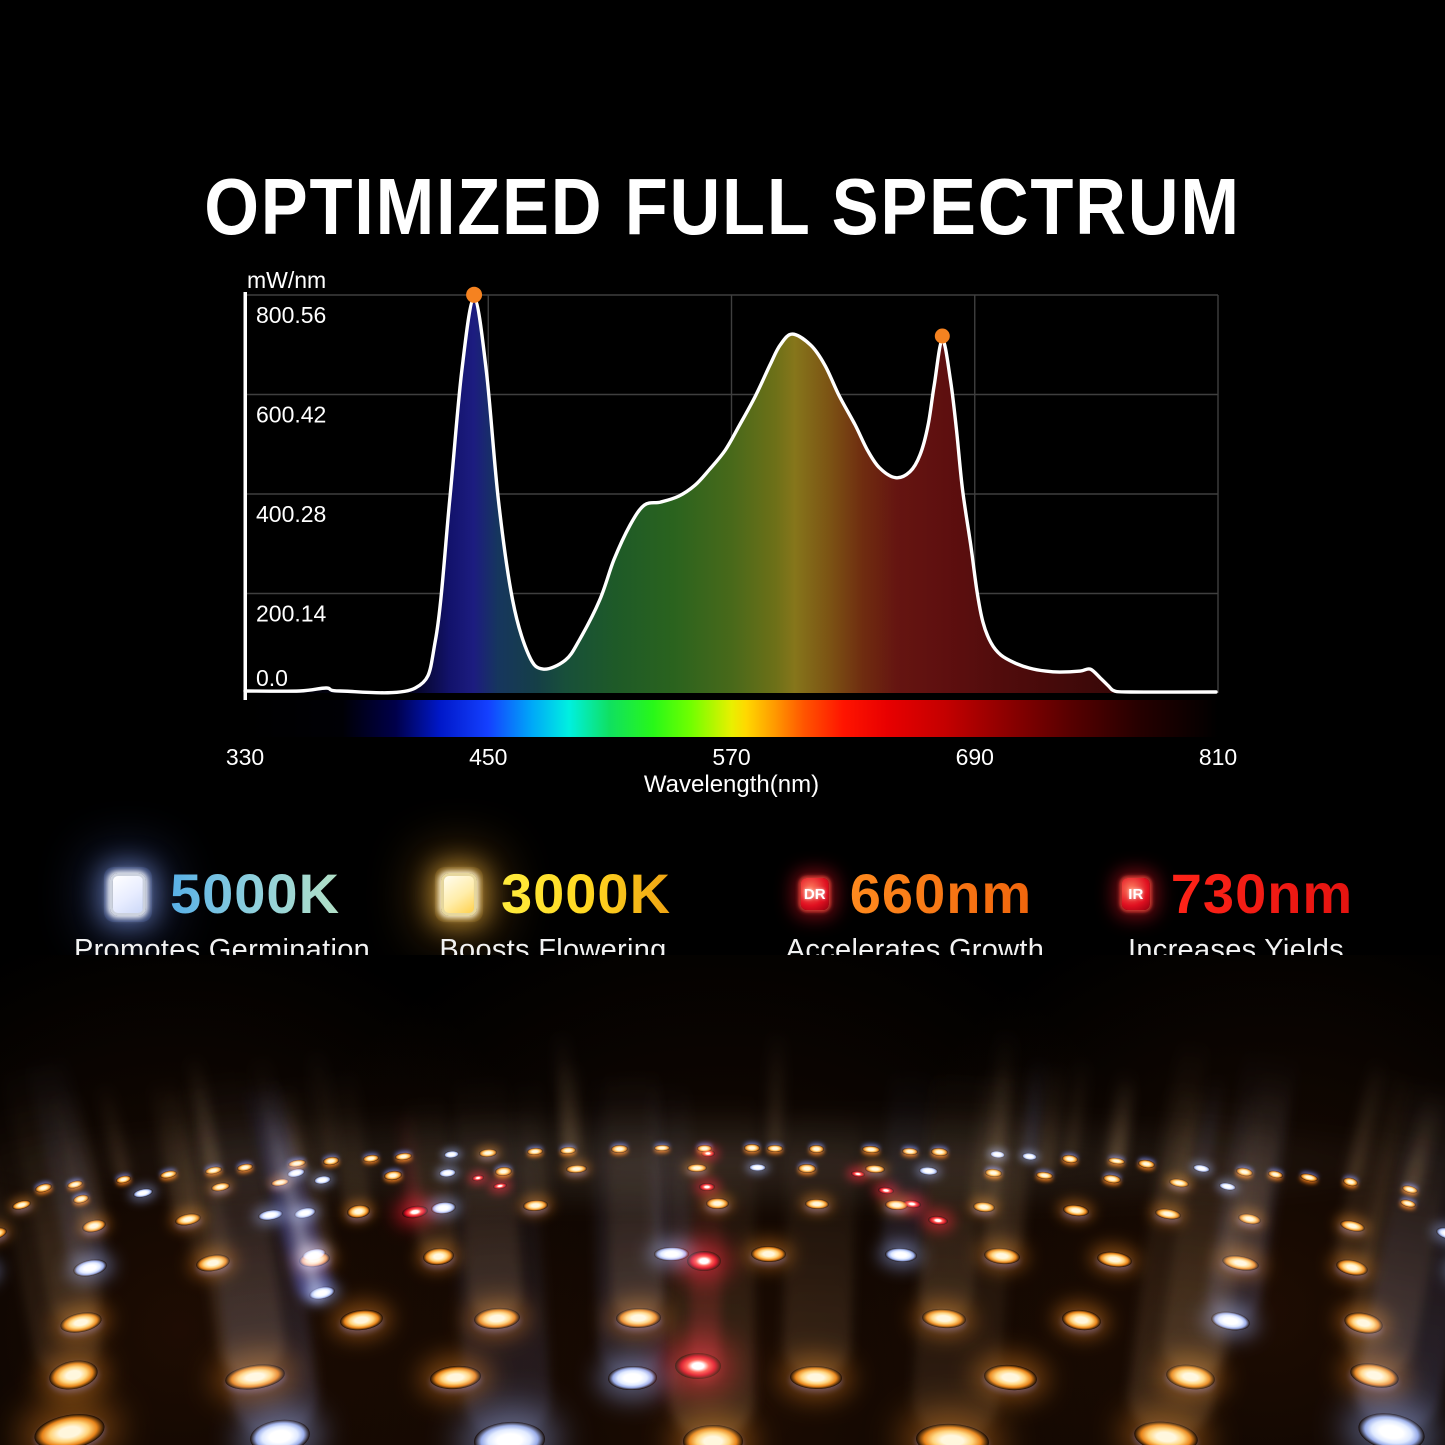 The image size is (1445, 1445). I want to click on led-chip-infrared-icon-body: IR, so click(1135, 894).